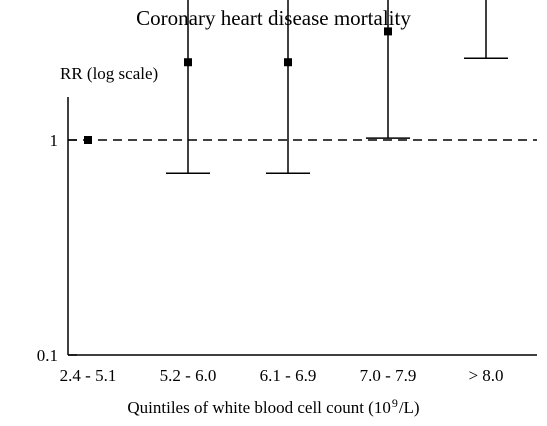  I want to click on y-tick-label: 0.1, so click(47, 355).